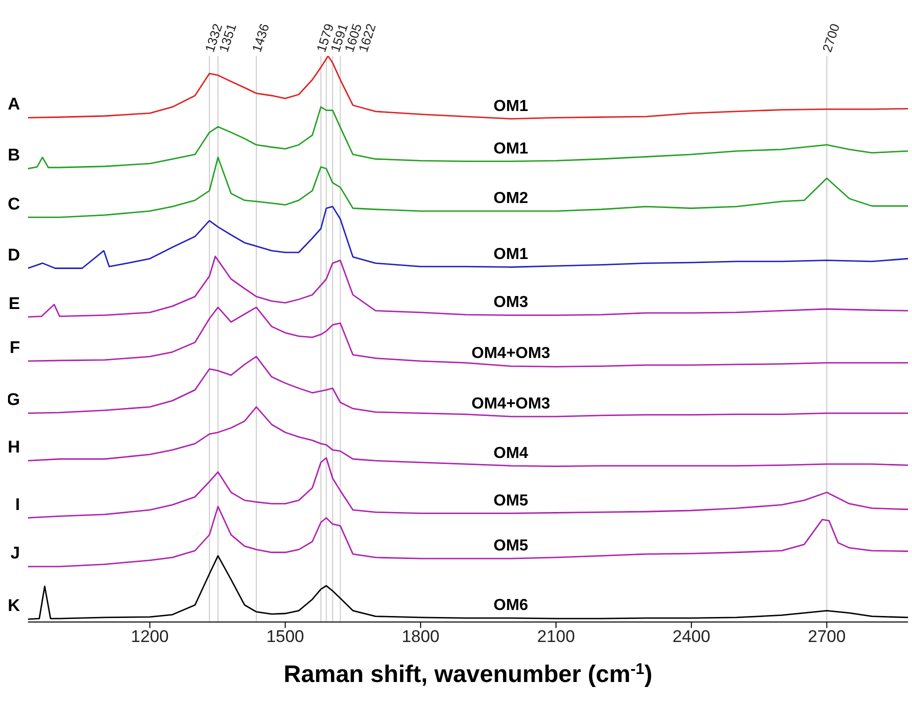 Image resolution: width=912 pixels, height=707 pixels. What do you see at coordinates (691, 636) in the screenshot?
I see `x-tick-label: 2400` at bounding box center [691, 636].